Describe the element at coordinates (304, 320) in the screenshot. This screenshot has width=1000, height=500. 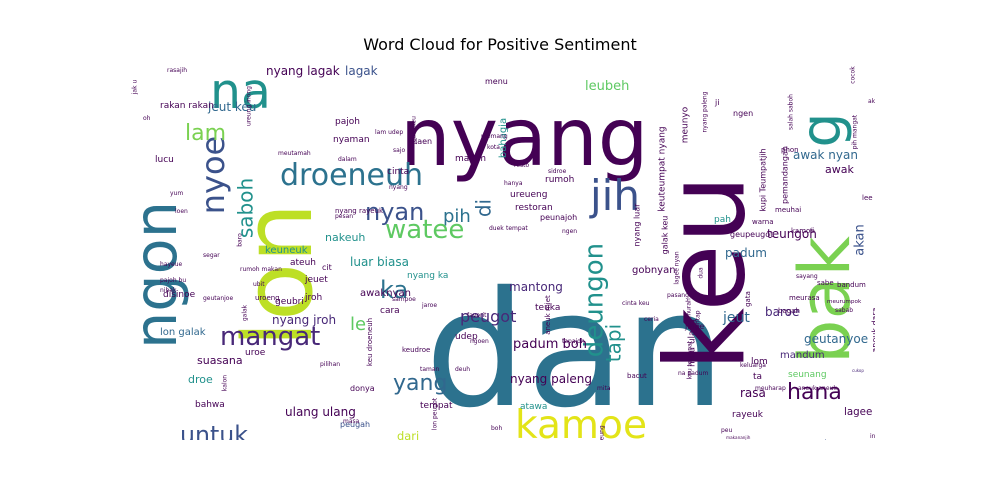
I see `cloud-word: nyang jroh` at that location.